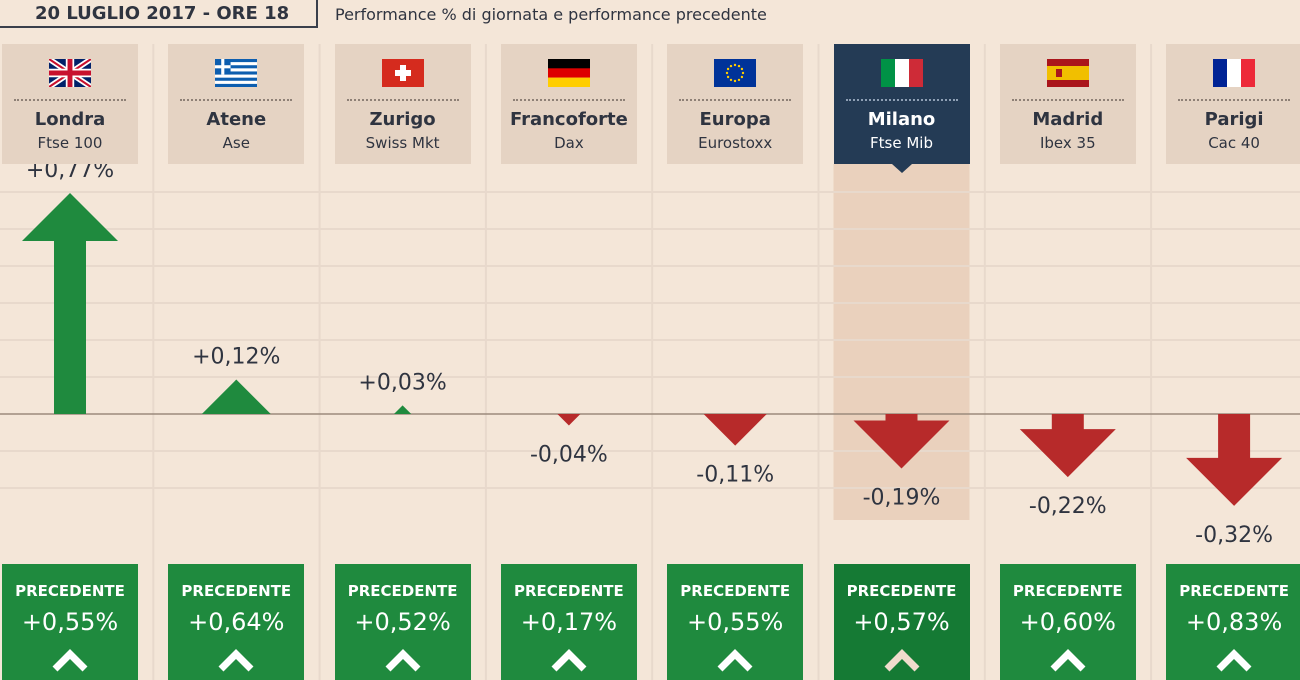  What do you see at coordinates (1234, 143) in the screenshot?
I see `index-name: Cac 40` at bounding box center [1234, 143].